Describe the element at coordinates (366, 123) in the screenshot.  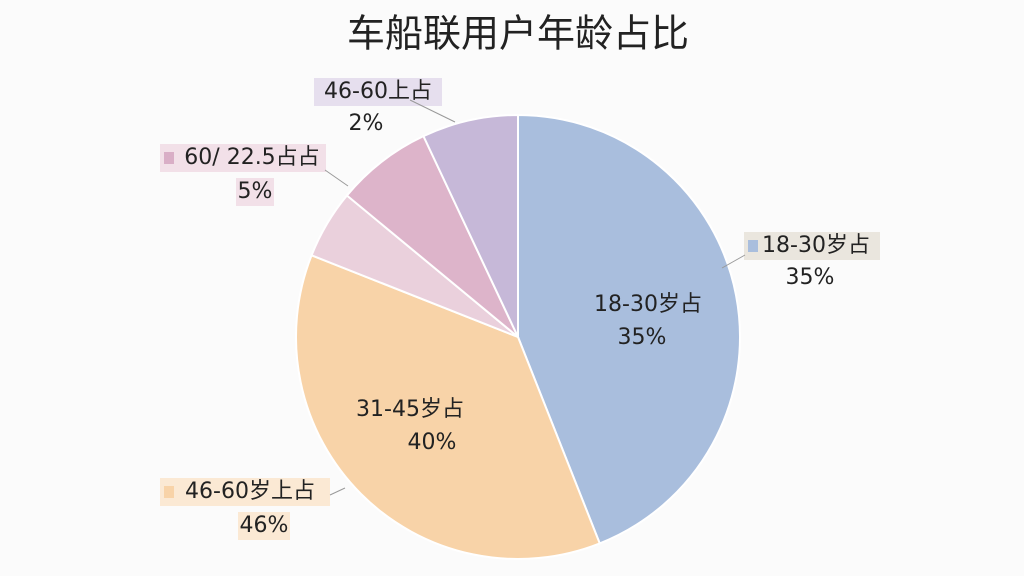
I see `annotation: 2%` at that location.